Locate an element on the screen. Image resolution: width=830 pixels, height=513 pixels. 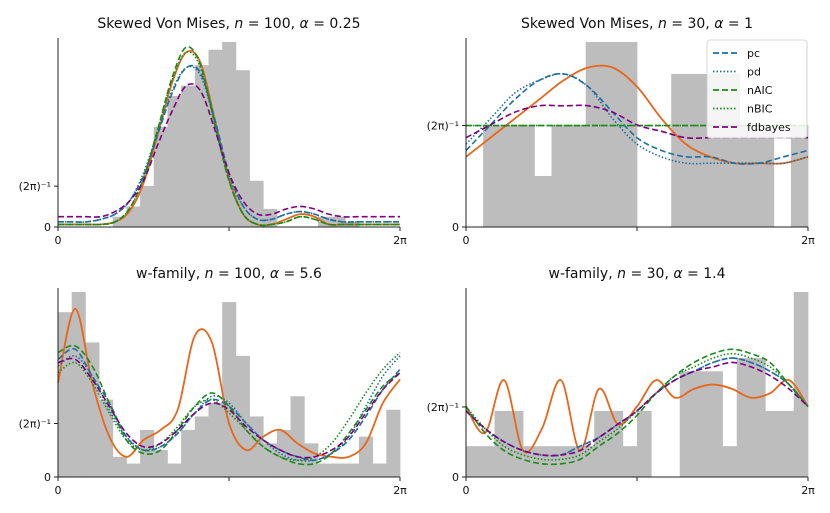
legend-label-nBIC: nBIC is located at coordinates (760, 109).